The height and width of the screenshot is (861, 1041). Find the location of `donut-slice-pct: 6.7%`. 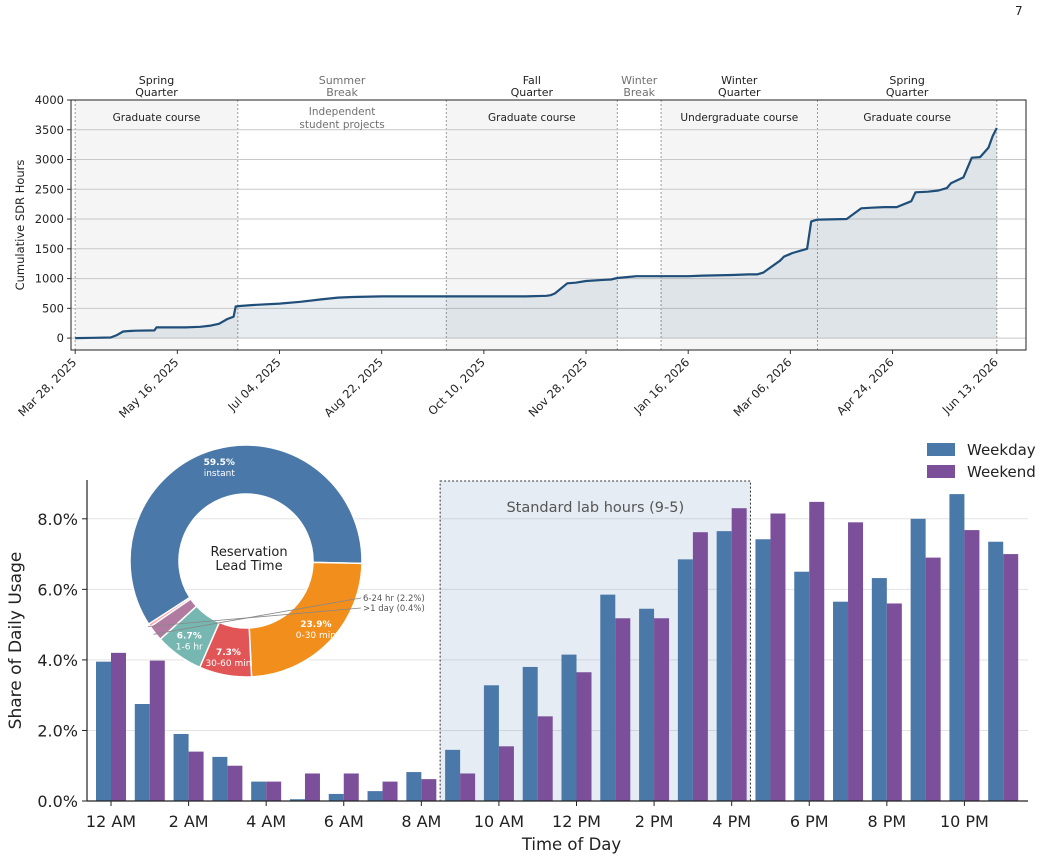

donut-slice-pct: 6.7% is located at coordinates (189, 636).